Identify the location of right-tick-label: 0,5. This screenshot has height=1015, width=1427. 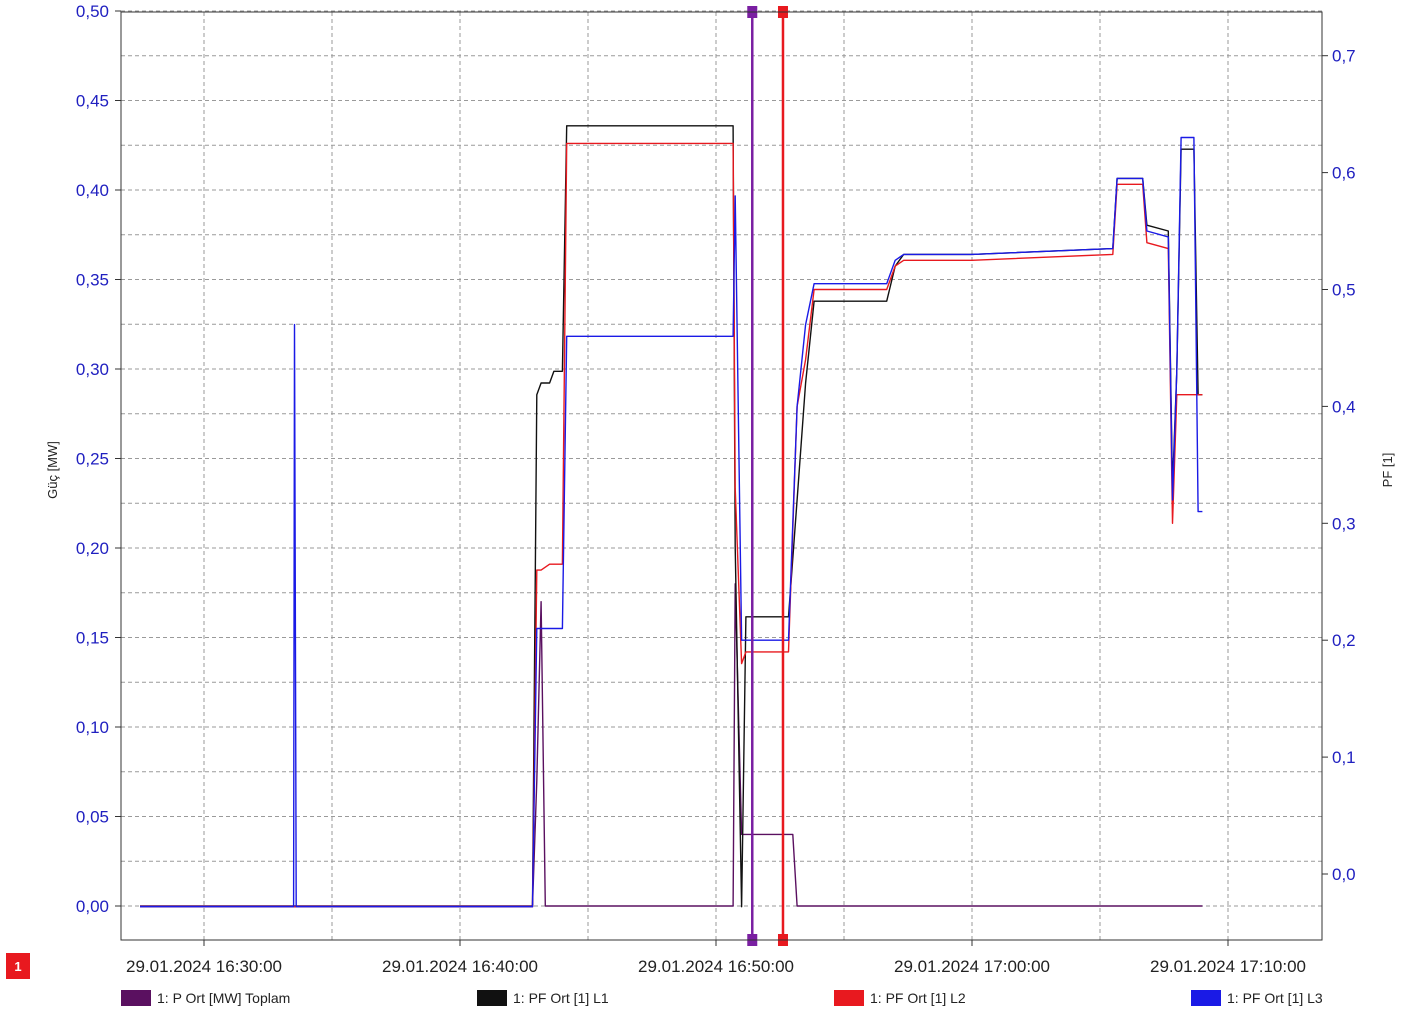
(1344, 290).